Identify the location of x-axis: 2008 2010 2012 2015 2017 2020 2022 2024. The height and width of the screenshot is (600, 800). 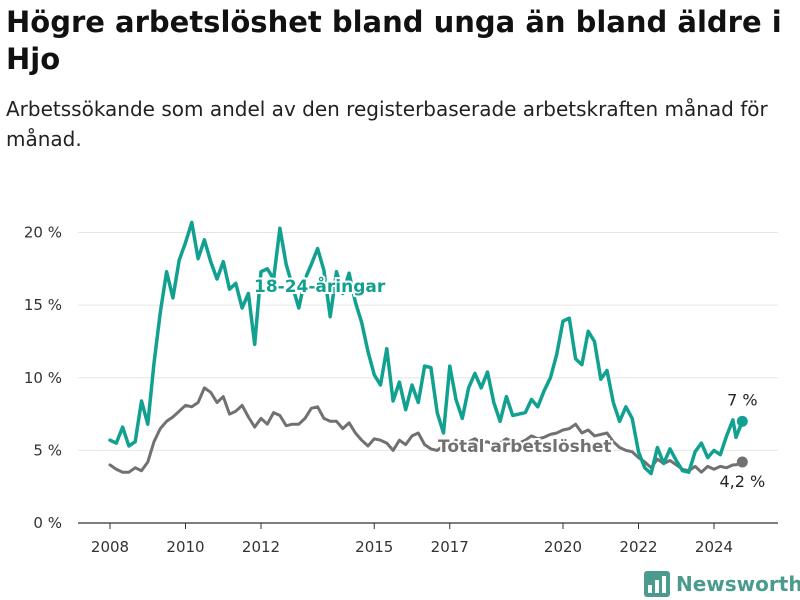
(428, 539).